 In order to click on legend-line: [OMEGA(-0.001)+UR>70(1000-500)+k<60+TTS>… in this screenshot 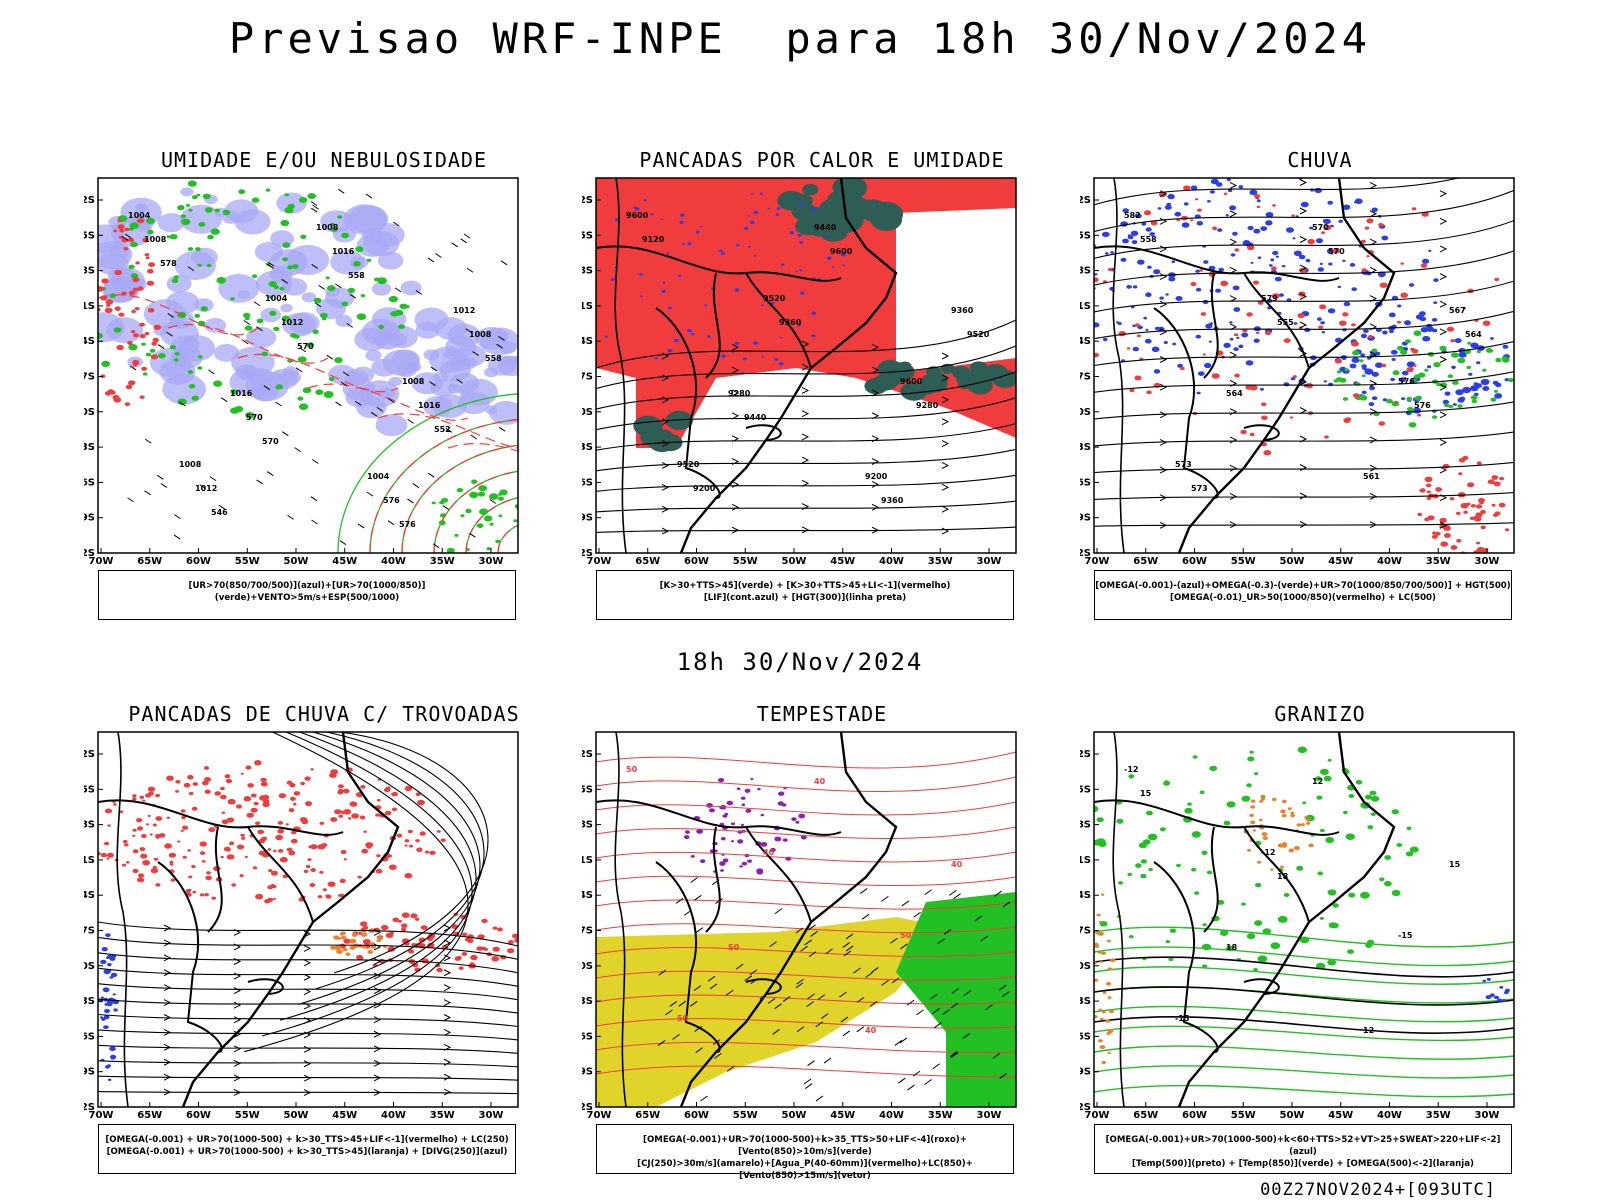, I will do `click(1303, 1146)`.